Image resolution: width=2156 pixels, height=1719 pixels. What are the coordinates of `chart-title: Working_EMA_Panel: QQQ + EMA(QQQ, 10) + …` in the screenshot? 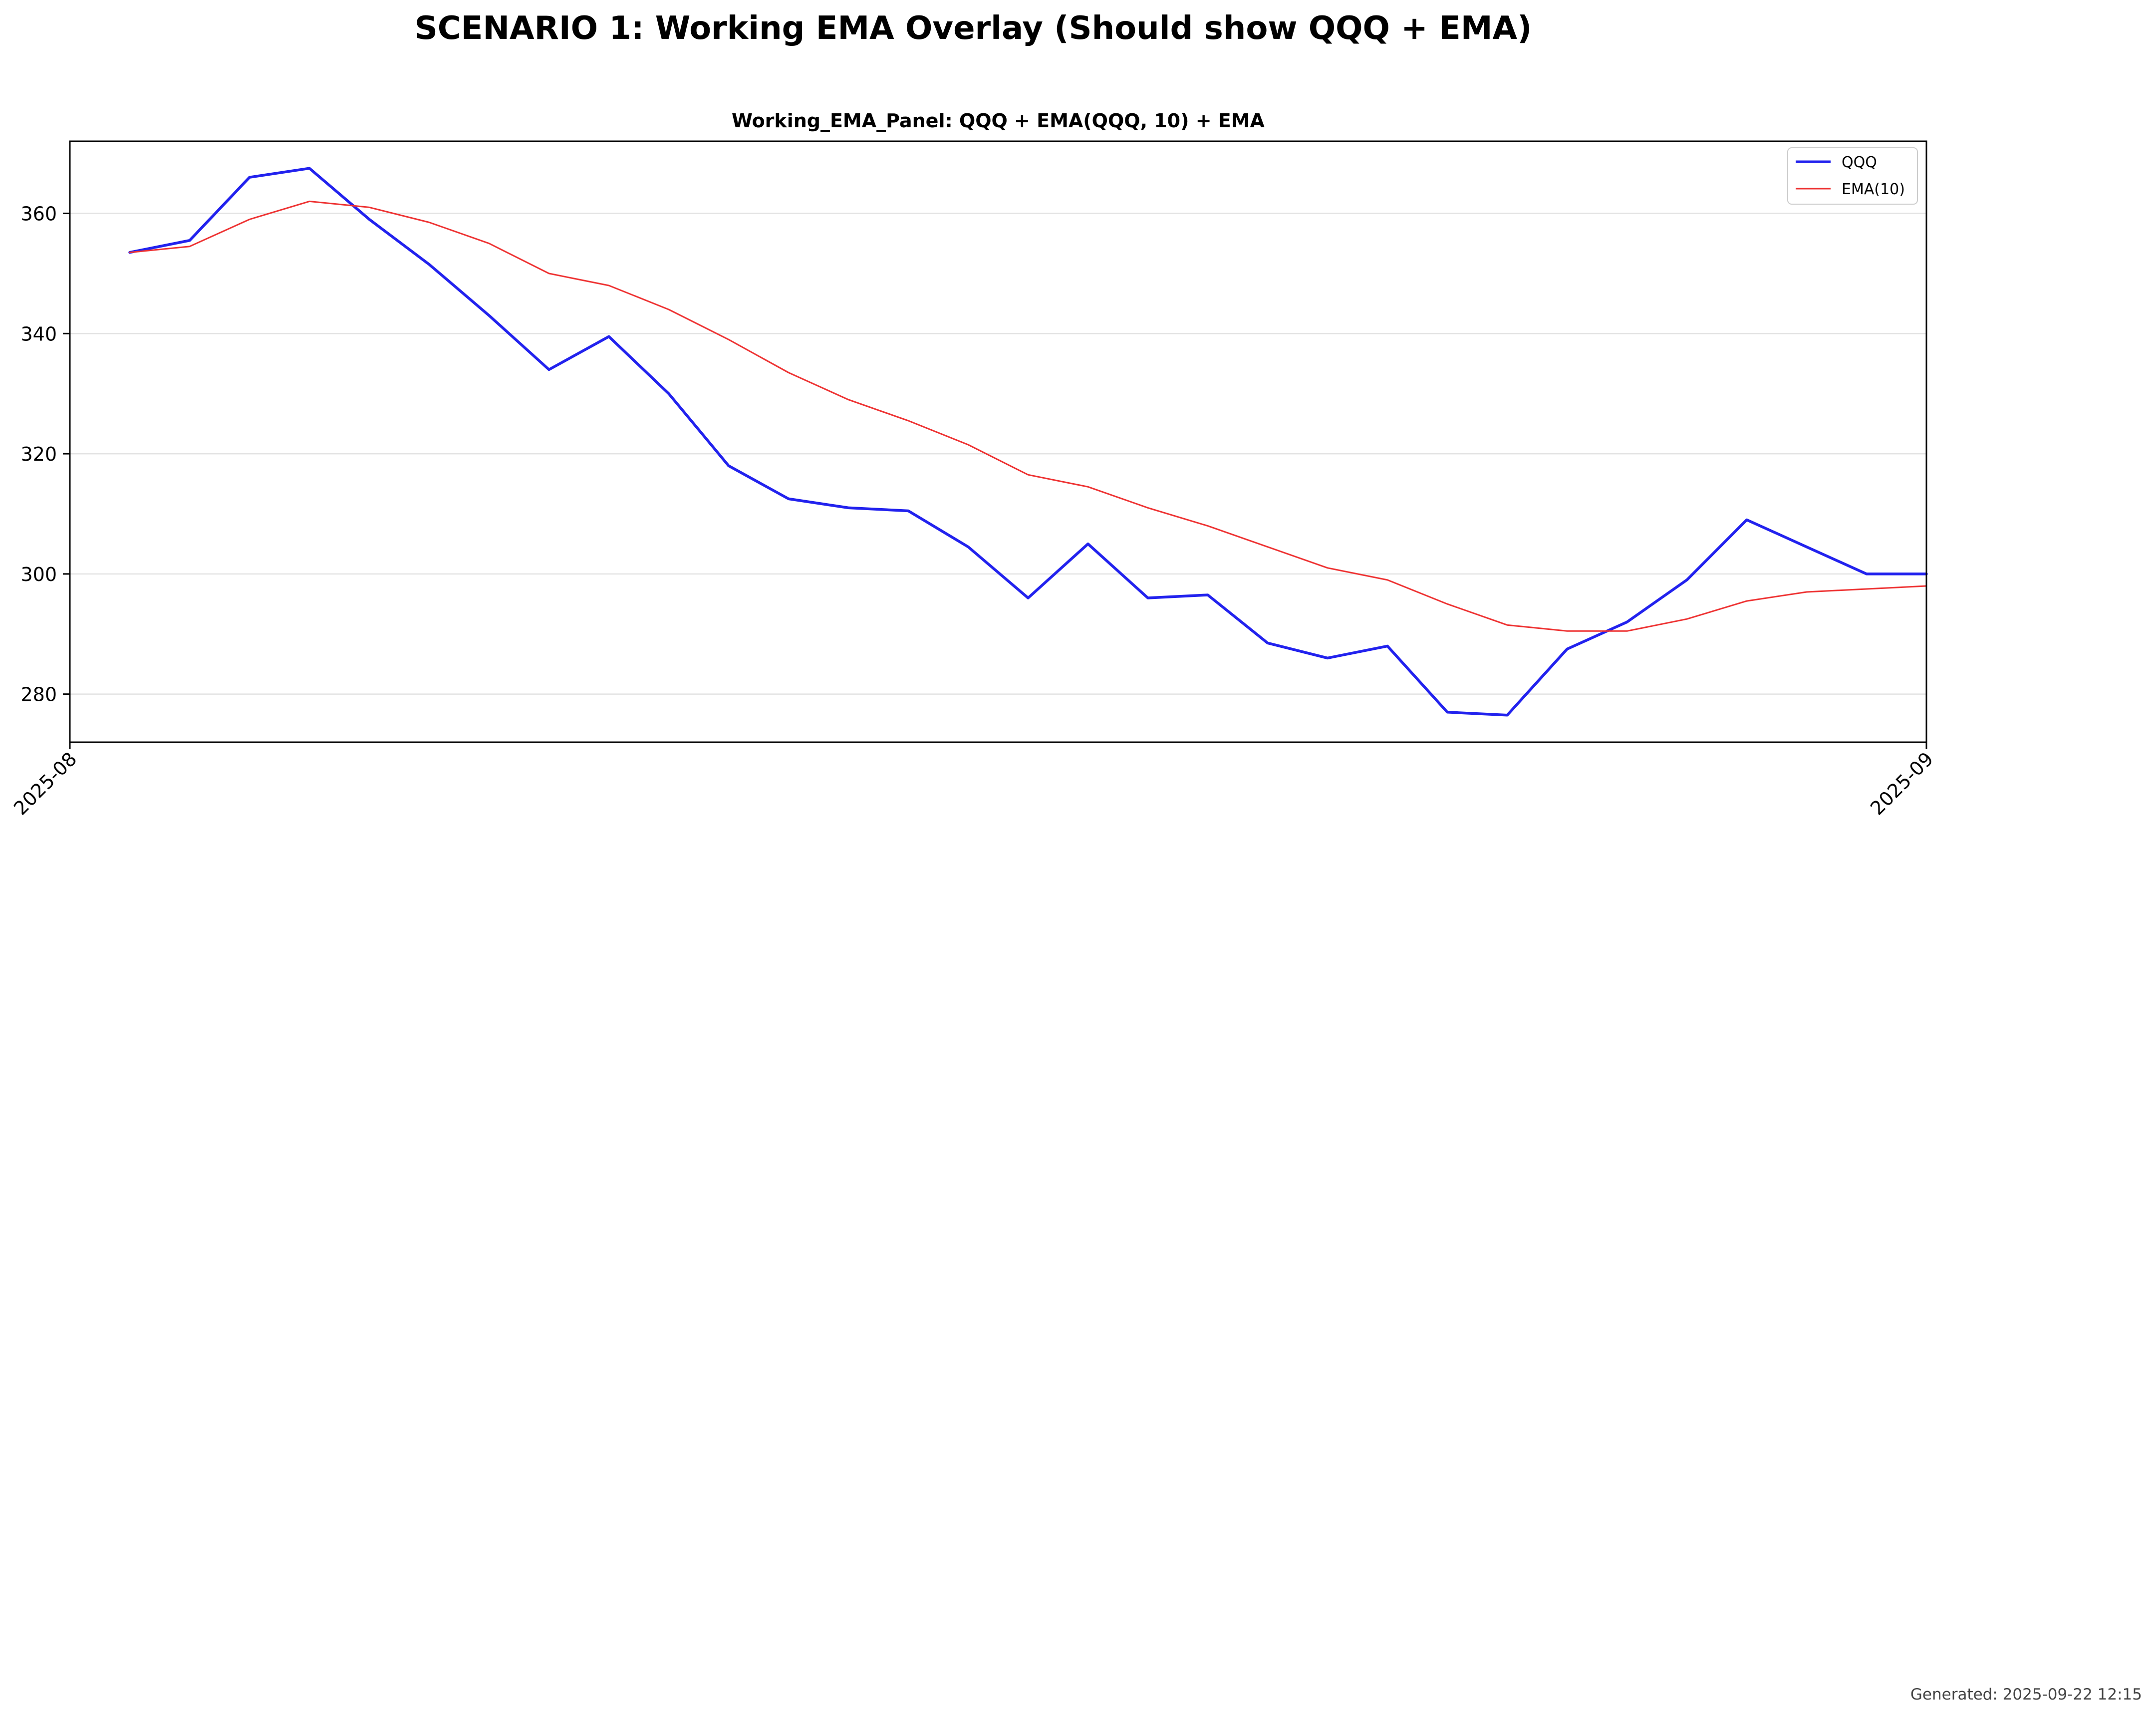 It's located at (998, 121).